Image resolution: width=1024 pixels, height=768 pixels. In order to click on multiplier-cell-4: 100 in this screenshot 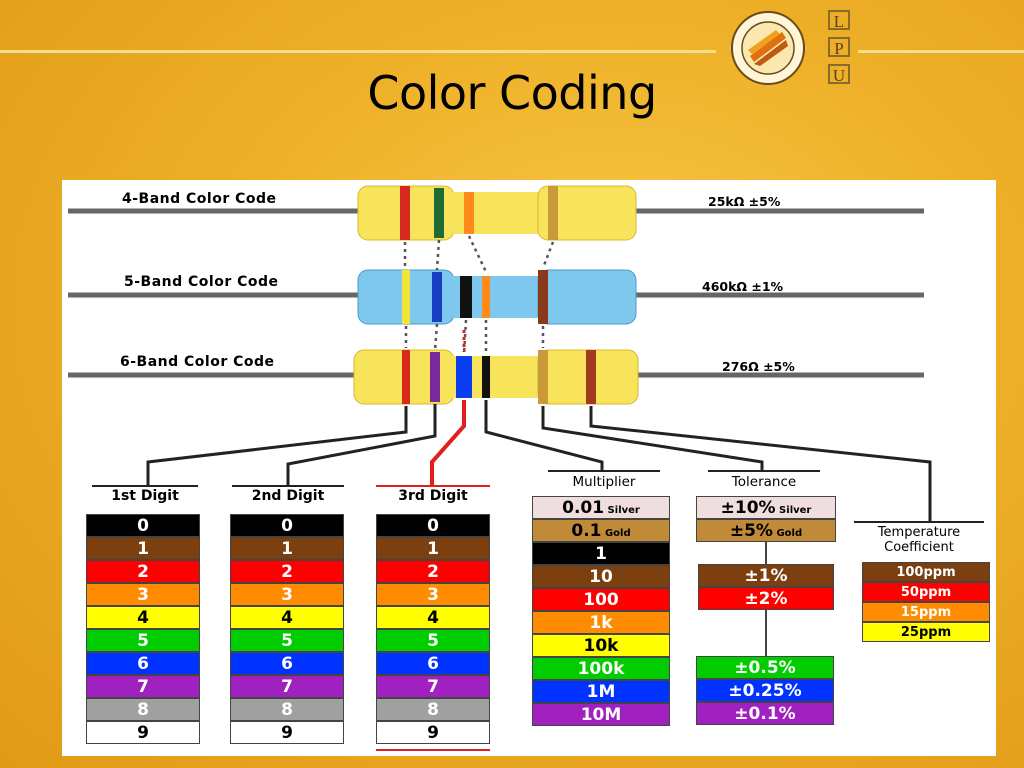, I will do `click(601, 599)`.